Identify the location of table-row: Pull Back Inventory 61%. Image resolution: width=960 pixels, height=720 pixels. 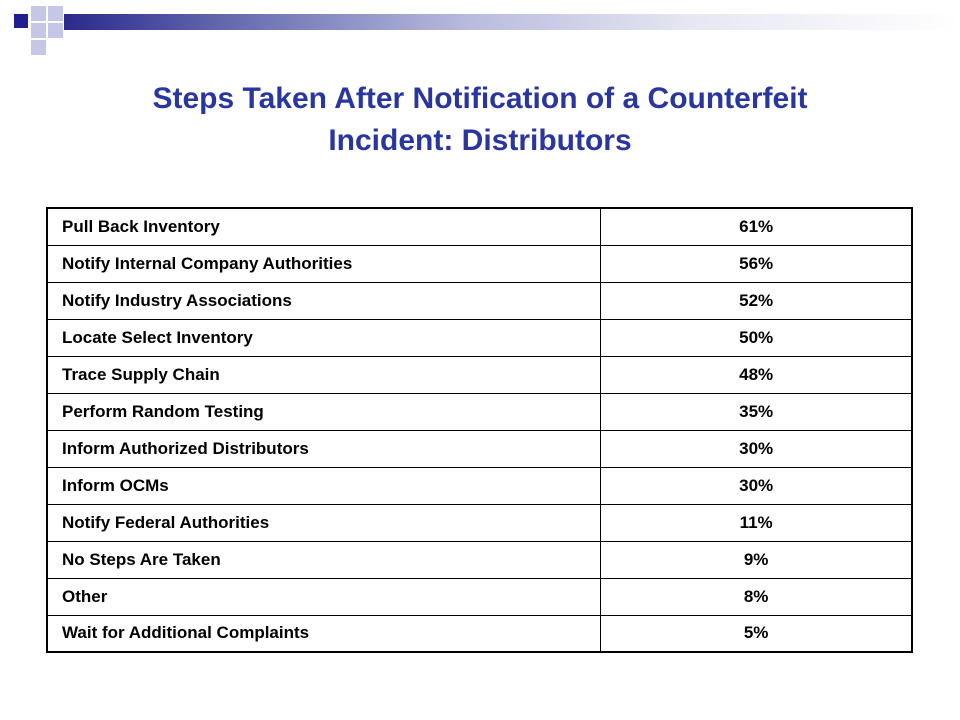
(479, 226).